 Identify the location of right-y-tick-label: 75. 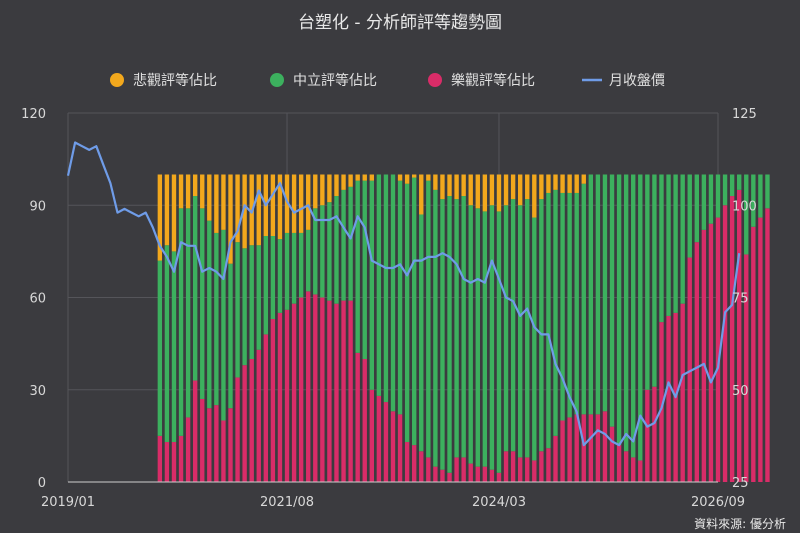
(740, 299).